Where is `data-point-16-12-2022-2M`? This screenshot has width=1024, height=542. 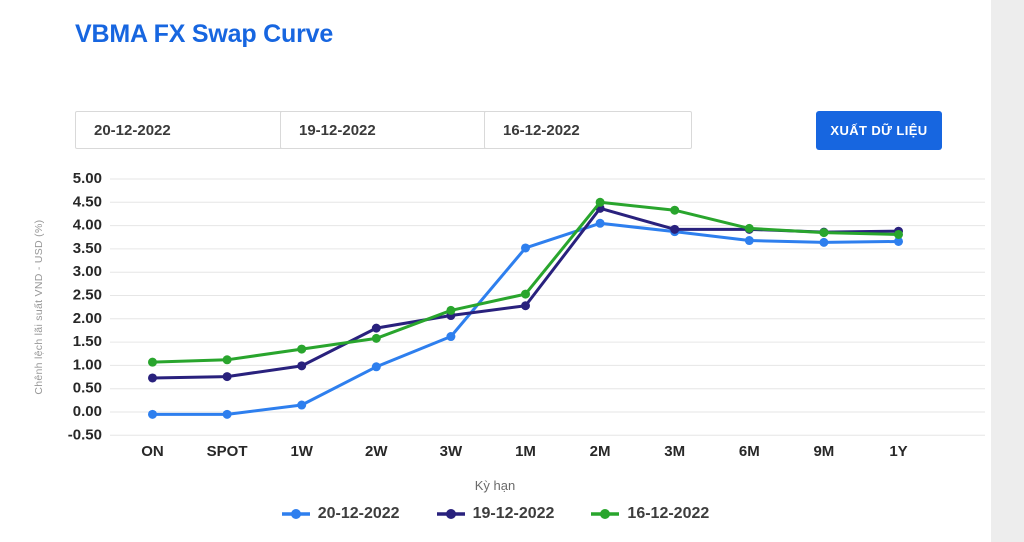
data-point-16-12-2022-2M is located at coordinates (600, 202).